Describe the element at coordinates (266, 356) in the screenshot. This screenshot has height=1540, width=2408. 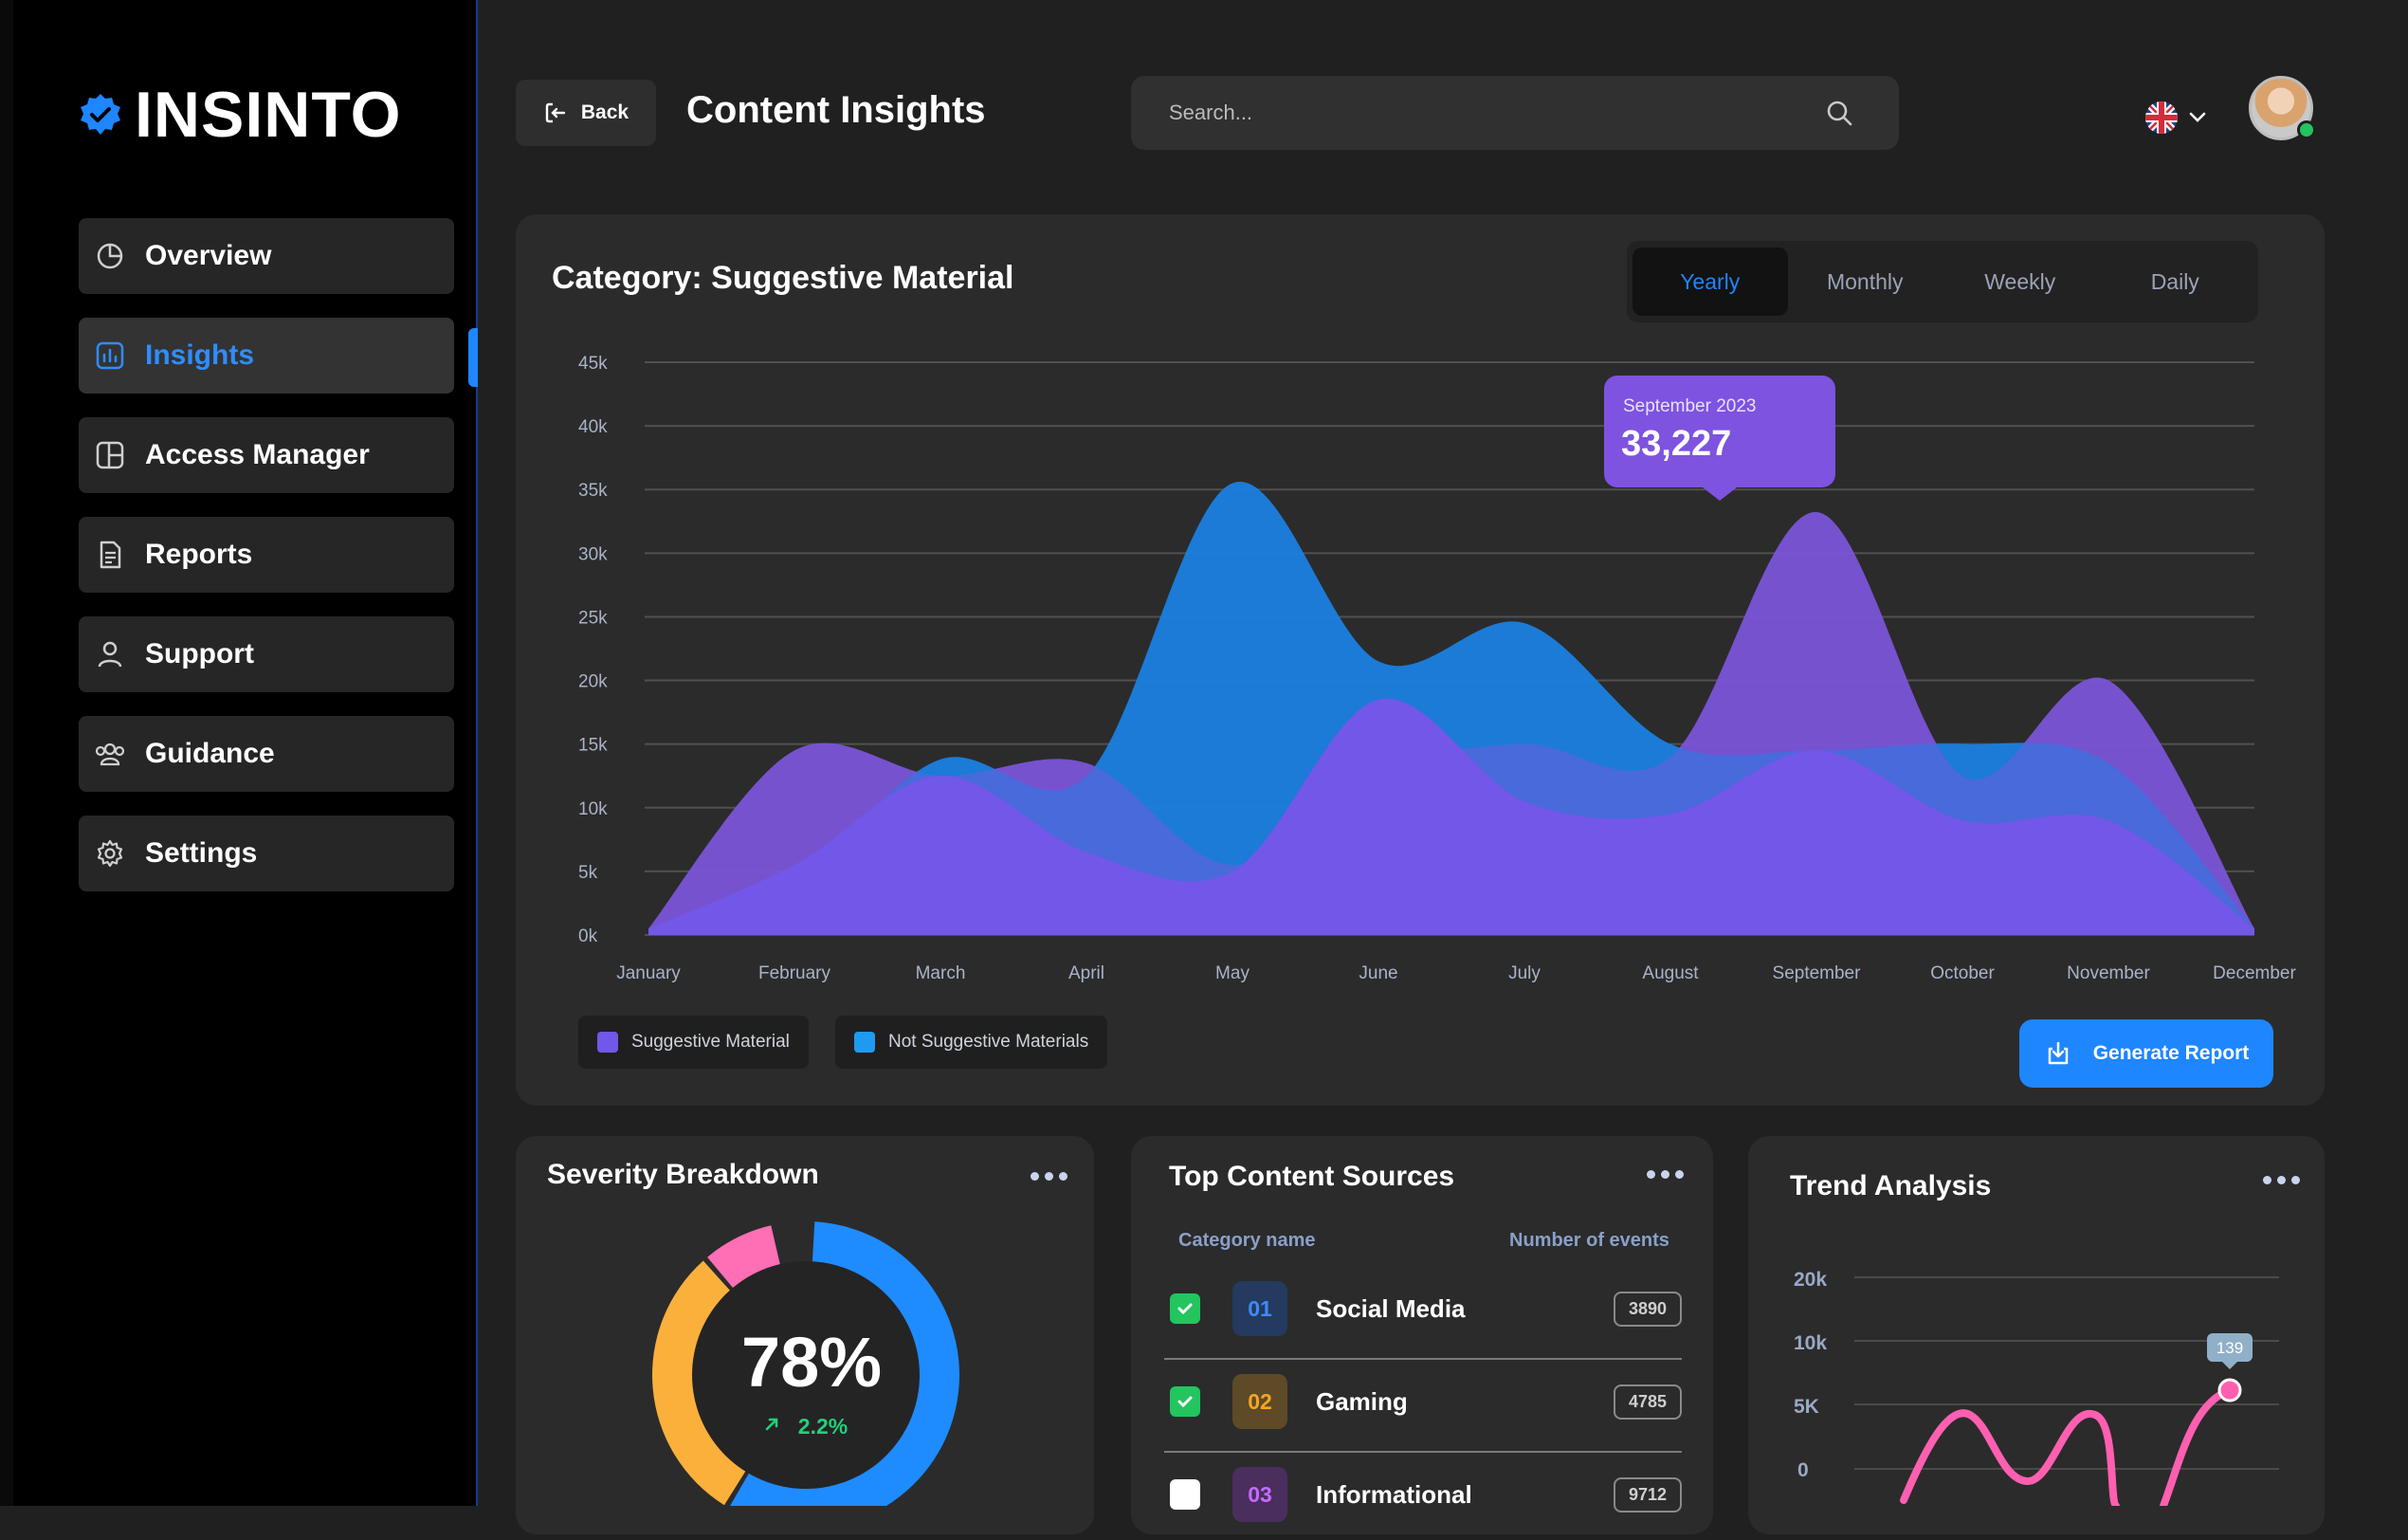
I see `sidebar-item-insights: Insights` at that location.